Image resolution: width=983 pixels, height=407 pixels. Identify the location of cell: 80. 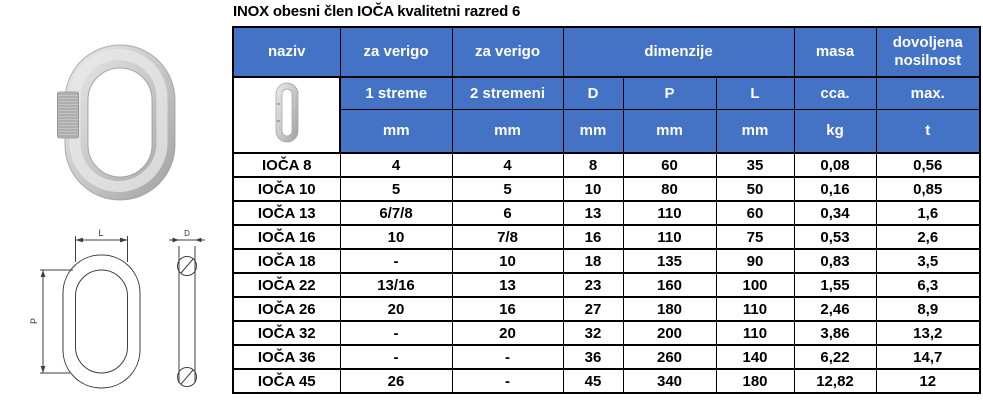
(669, 189).